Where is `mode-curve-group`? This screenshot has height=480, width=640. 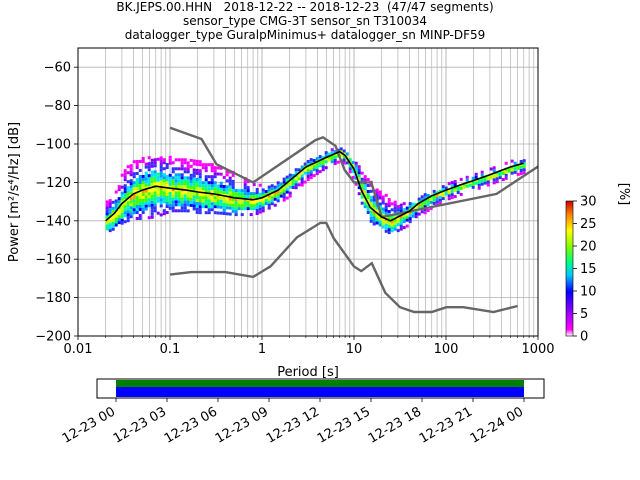 mode-curve-group is located at coordinates (314, 186).